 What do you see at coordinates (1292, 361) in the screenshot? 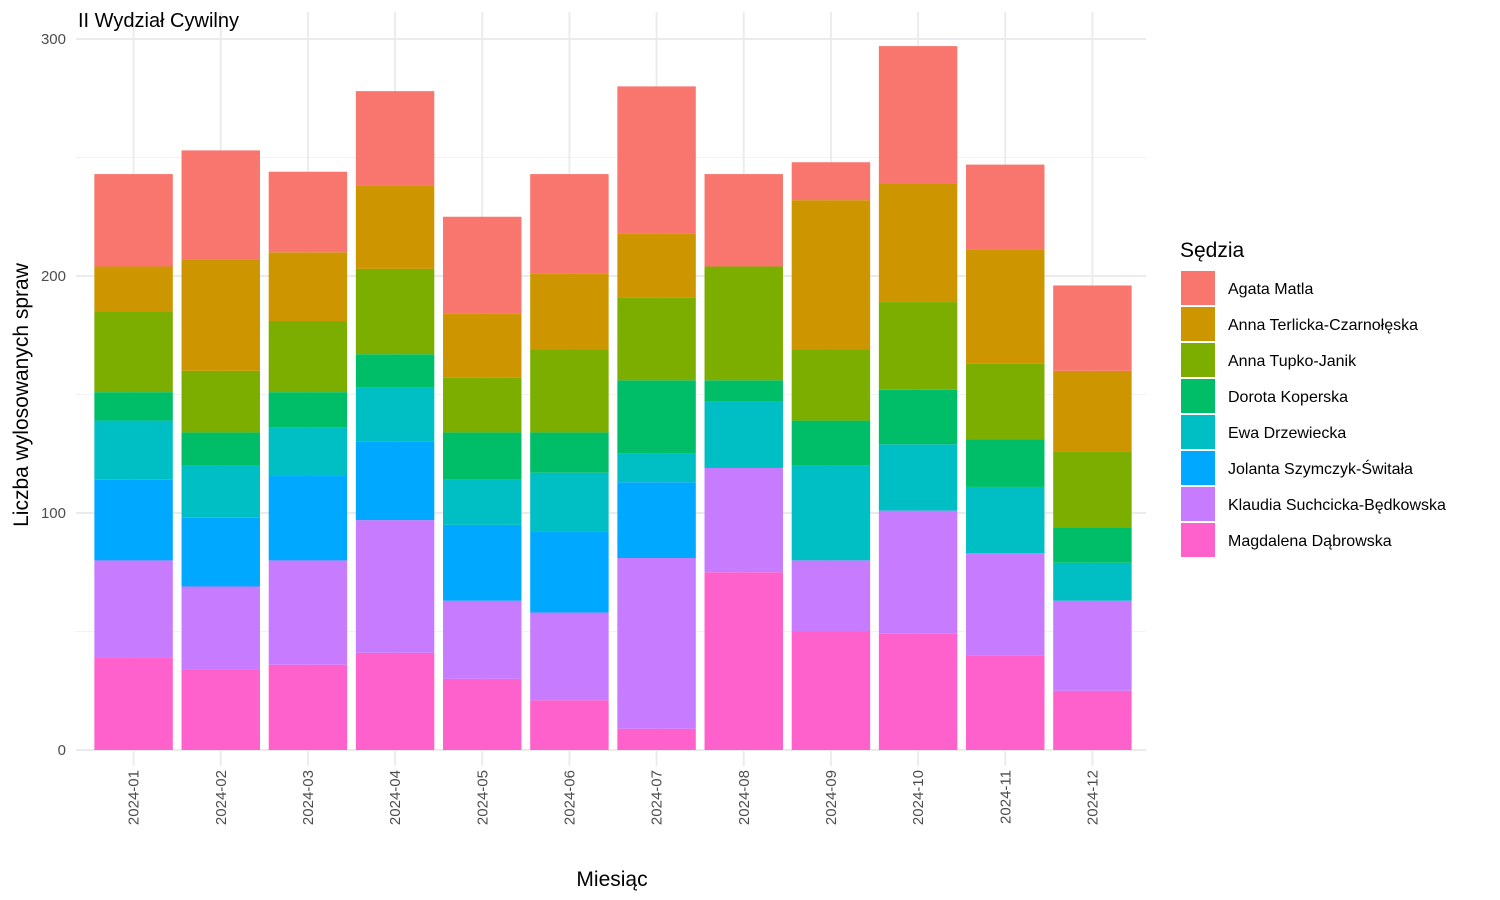
I see `legend-label: Anna Tupko-Janik` at bounding box center [1292, 361].